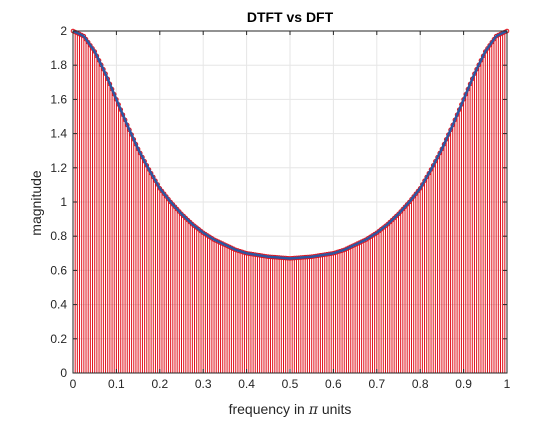  I want to click on y-tick-label: 0.8, so click(58, 236).